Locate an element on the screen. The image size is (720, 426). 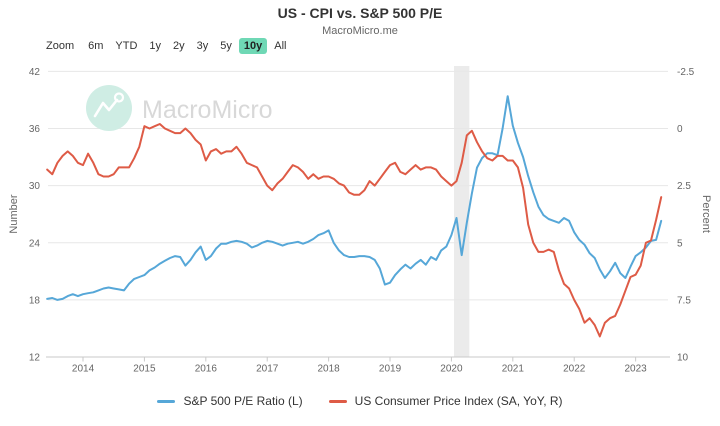
range-buttons: 6m YTD 1y 2y 3y 5y 10y All is located at coordinates (188, 46).